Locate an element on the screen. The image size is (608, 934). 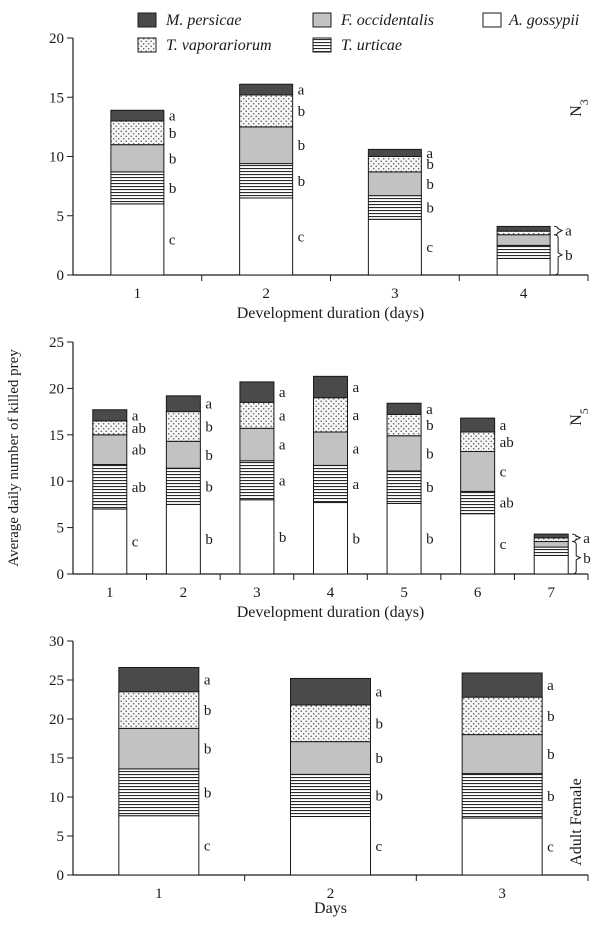
legend-swatch-a-gossypii is located at coordinates (492, 20).